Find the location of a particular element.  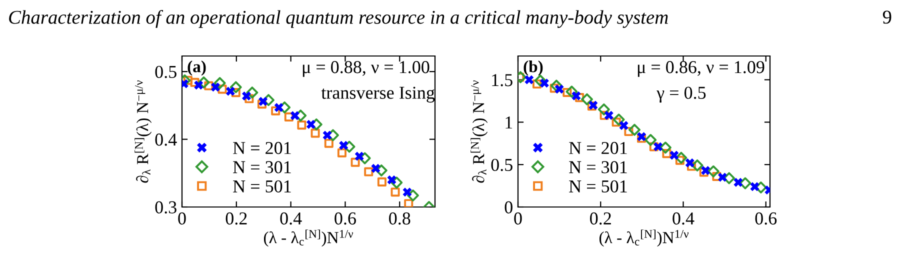

text: 9 is located at coordinates (887, 17).